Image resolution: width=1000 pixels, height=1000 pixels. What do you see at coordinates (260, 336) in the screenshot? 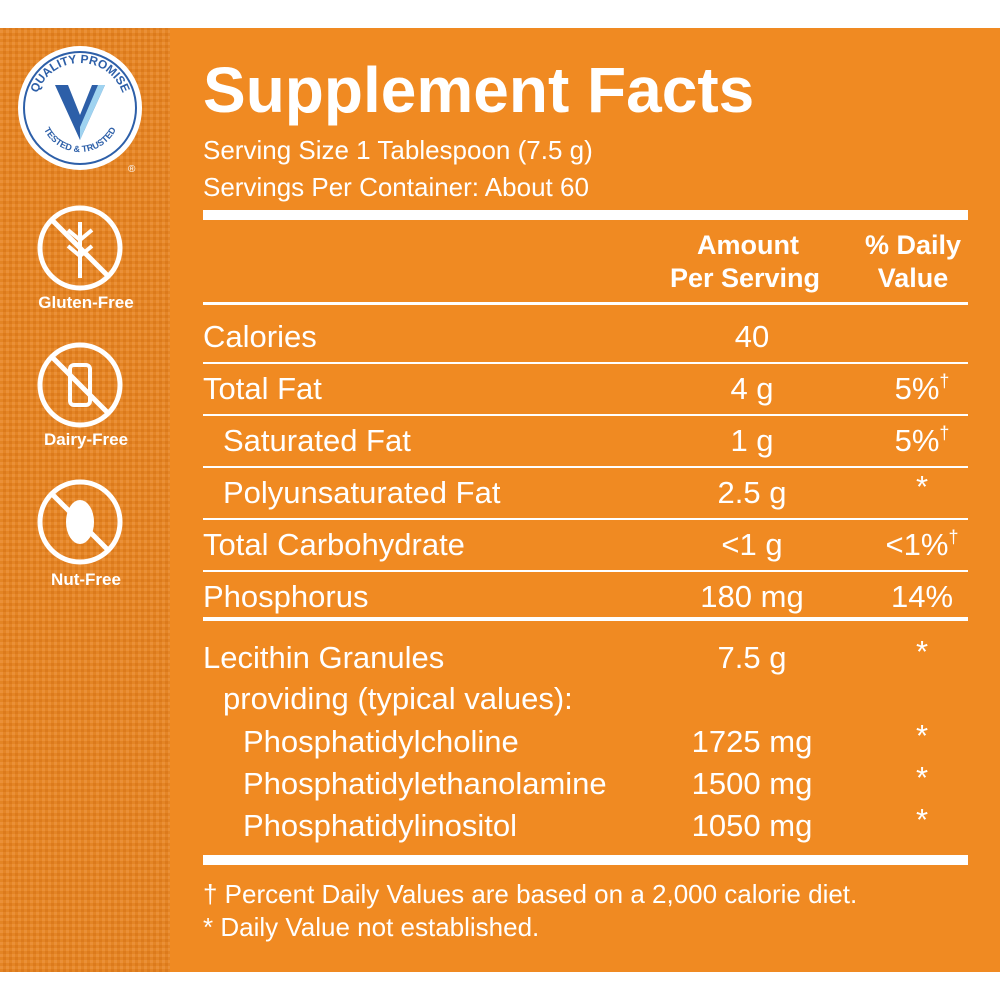
I see `nutrient-name: Calories` at bounding box center [260, 336].